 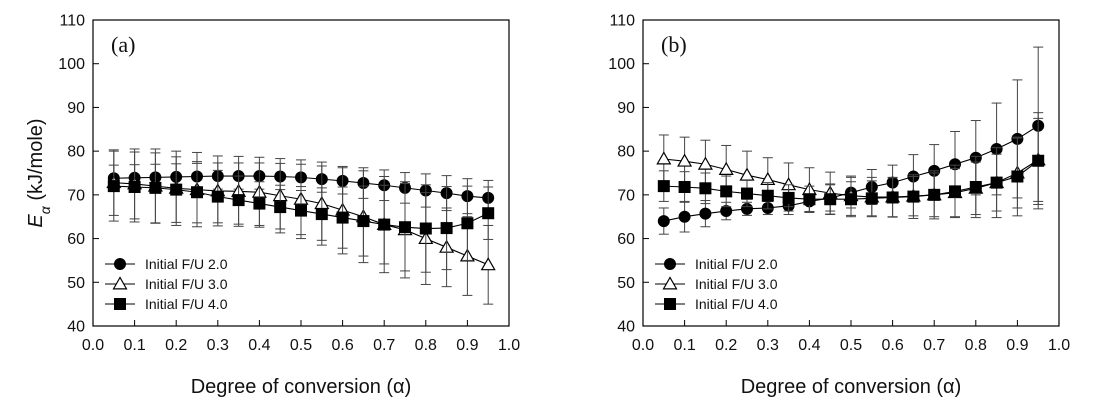 I want to click on x-tick-label: 0.6, so click(x=892, y=345).